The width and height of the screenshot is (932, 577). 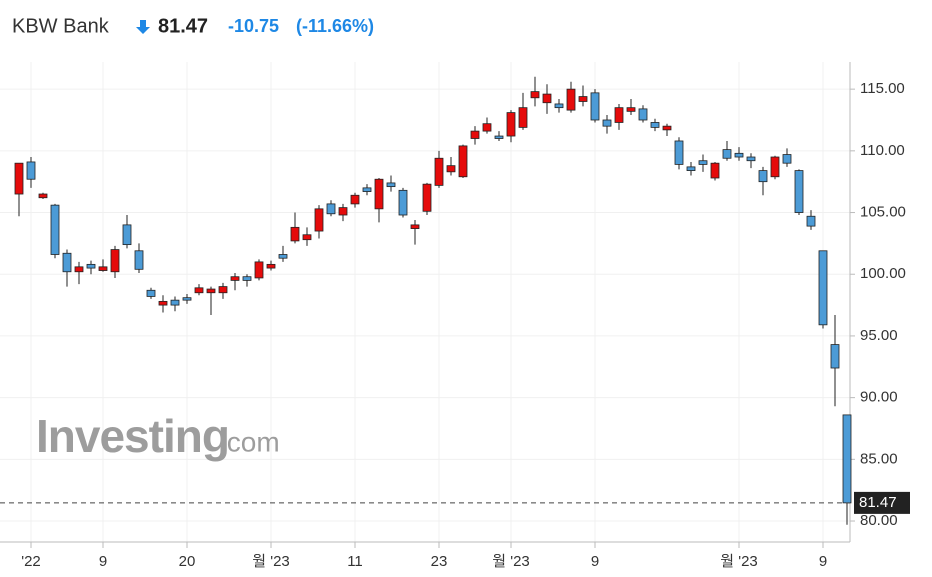 I want to click on y-tick-label: 90.00, so click(x=879, y=397).